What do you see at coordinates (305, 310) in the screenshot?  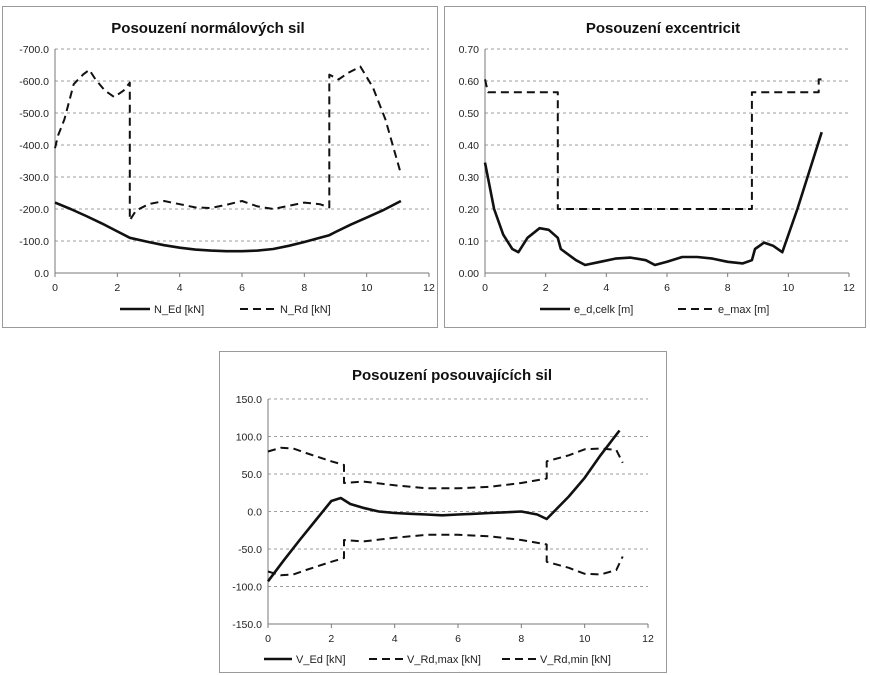 I see `legend-label-2: N_Rd [kN]` at bounding box center [305, 310].